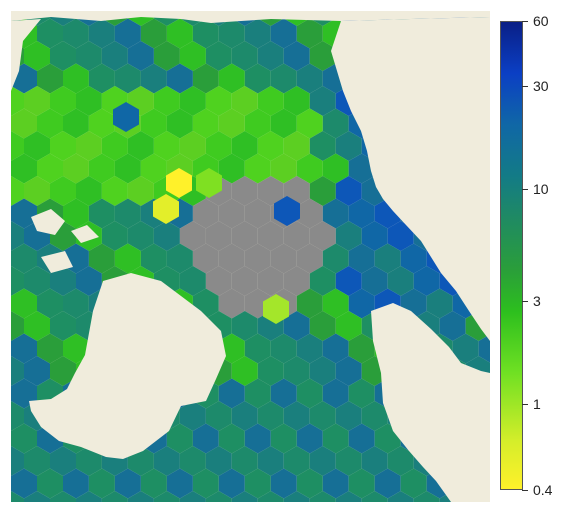  What do you see at coordinates (430, 402) in the screenshot?
I see `scandinavia-landmass` at bounding box center [430, 402].